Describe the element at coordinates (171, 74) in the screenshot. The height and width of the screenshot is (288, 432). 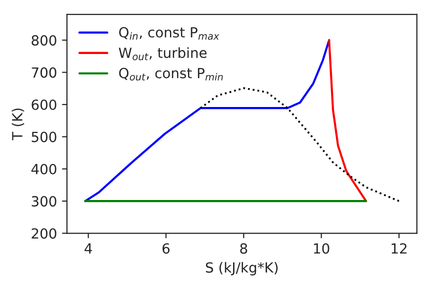
I see `legend-label: Q$_{out}$, const P$_{min}$` at that location.